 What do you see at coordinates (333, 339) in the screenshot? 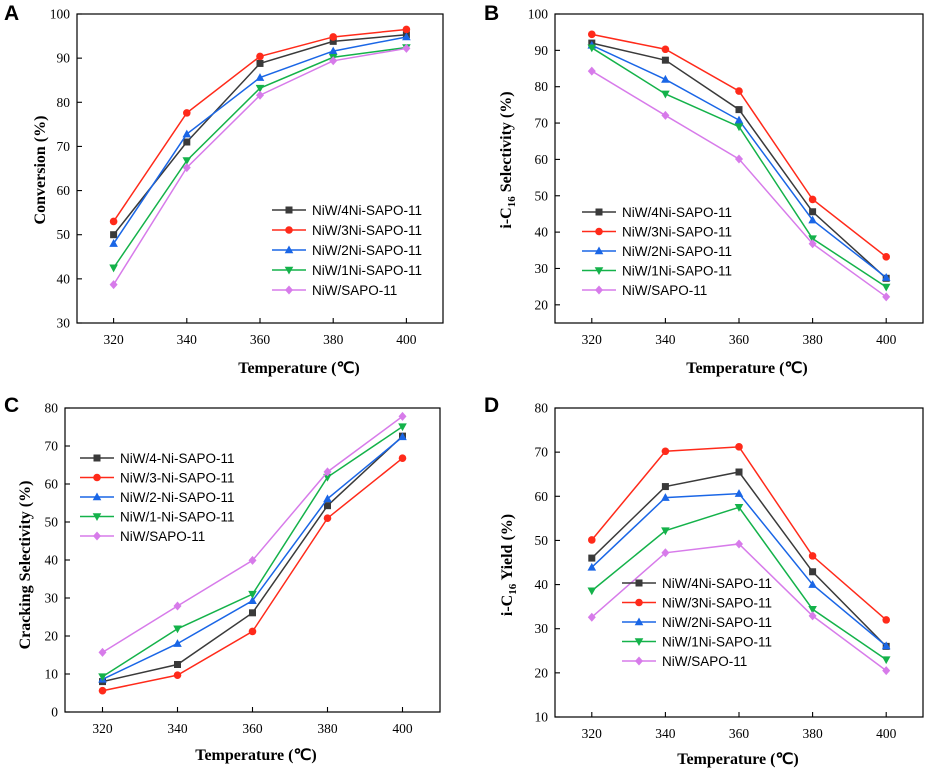
I see `x-tick-label-a: 380` at bounding box center [333, 339].